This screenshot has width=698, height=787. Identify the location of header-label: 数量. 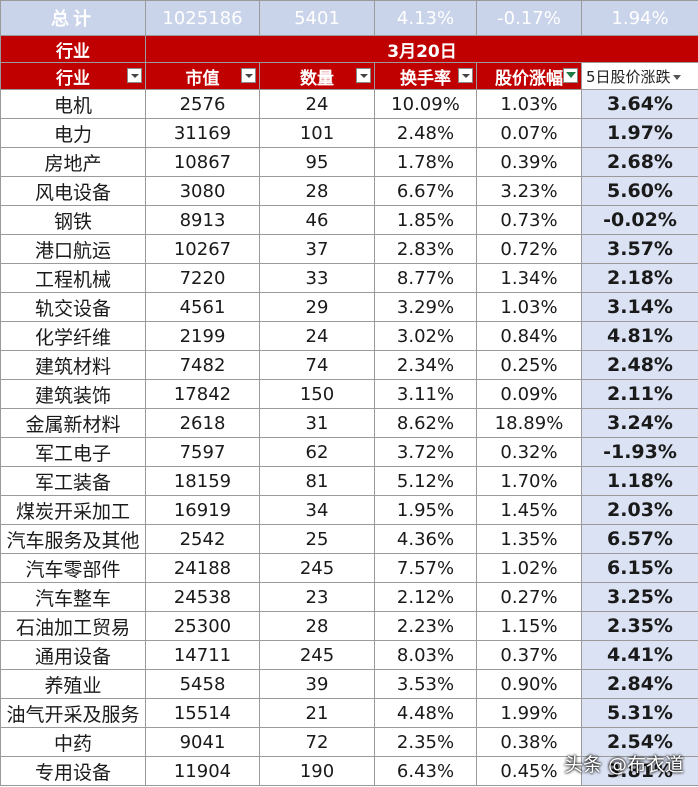
(317, 78).